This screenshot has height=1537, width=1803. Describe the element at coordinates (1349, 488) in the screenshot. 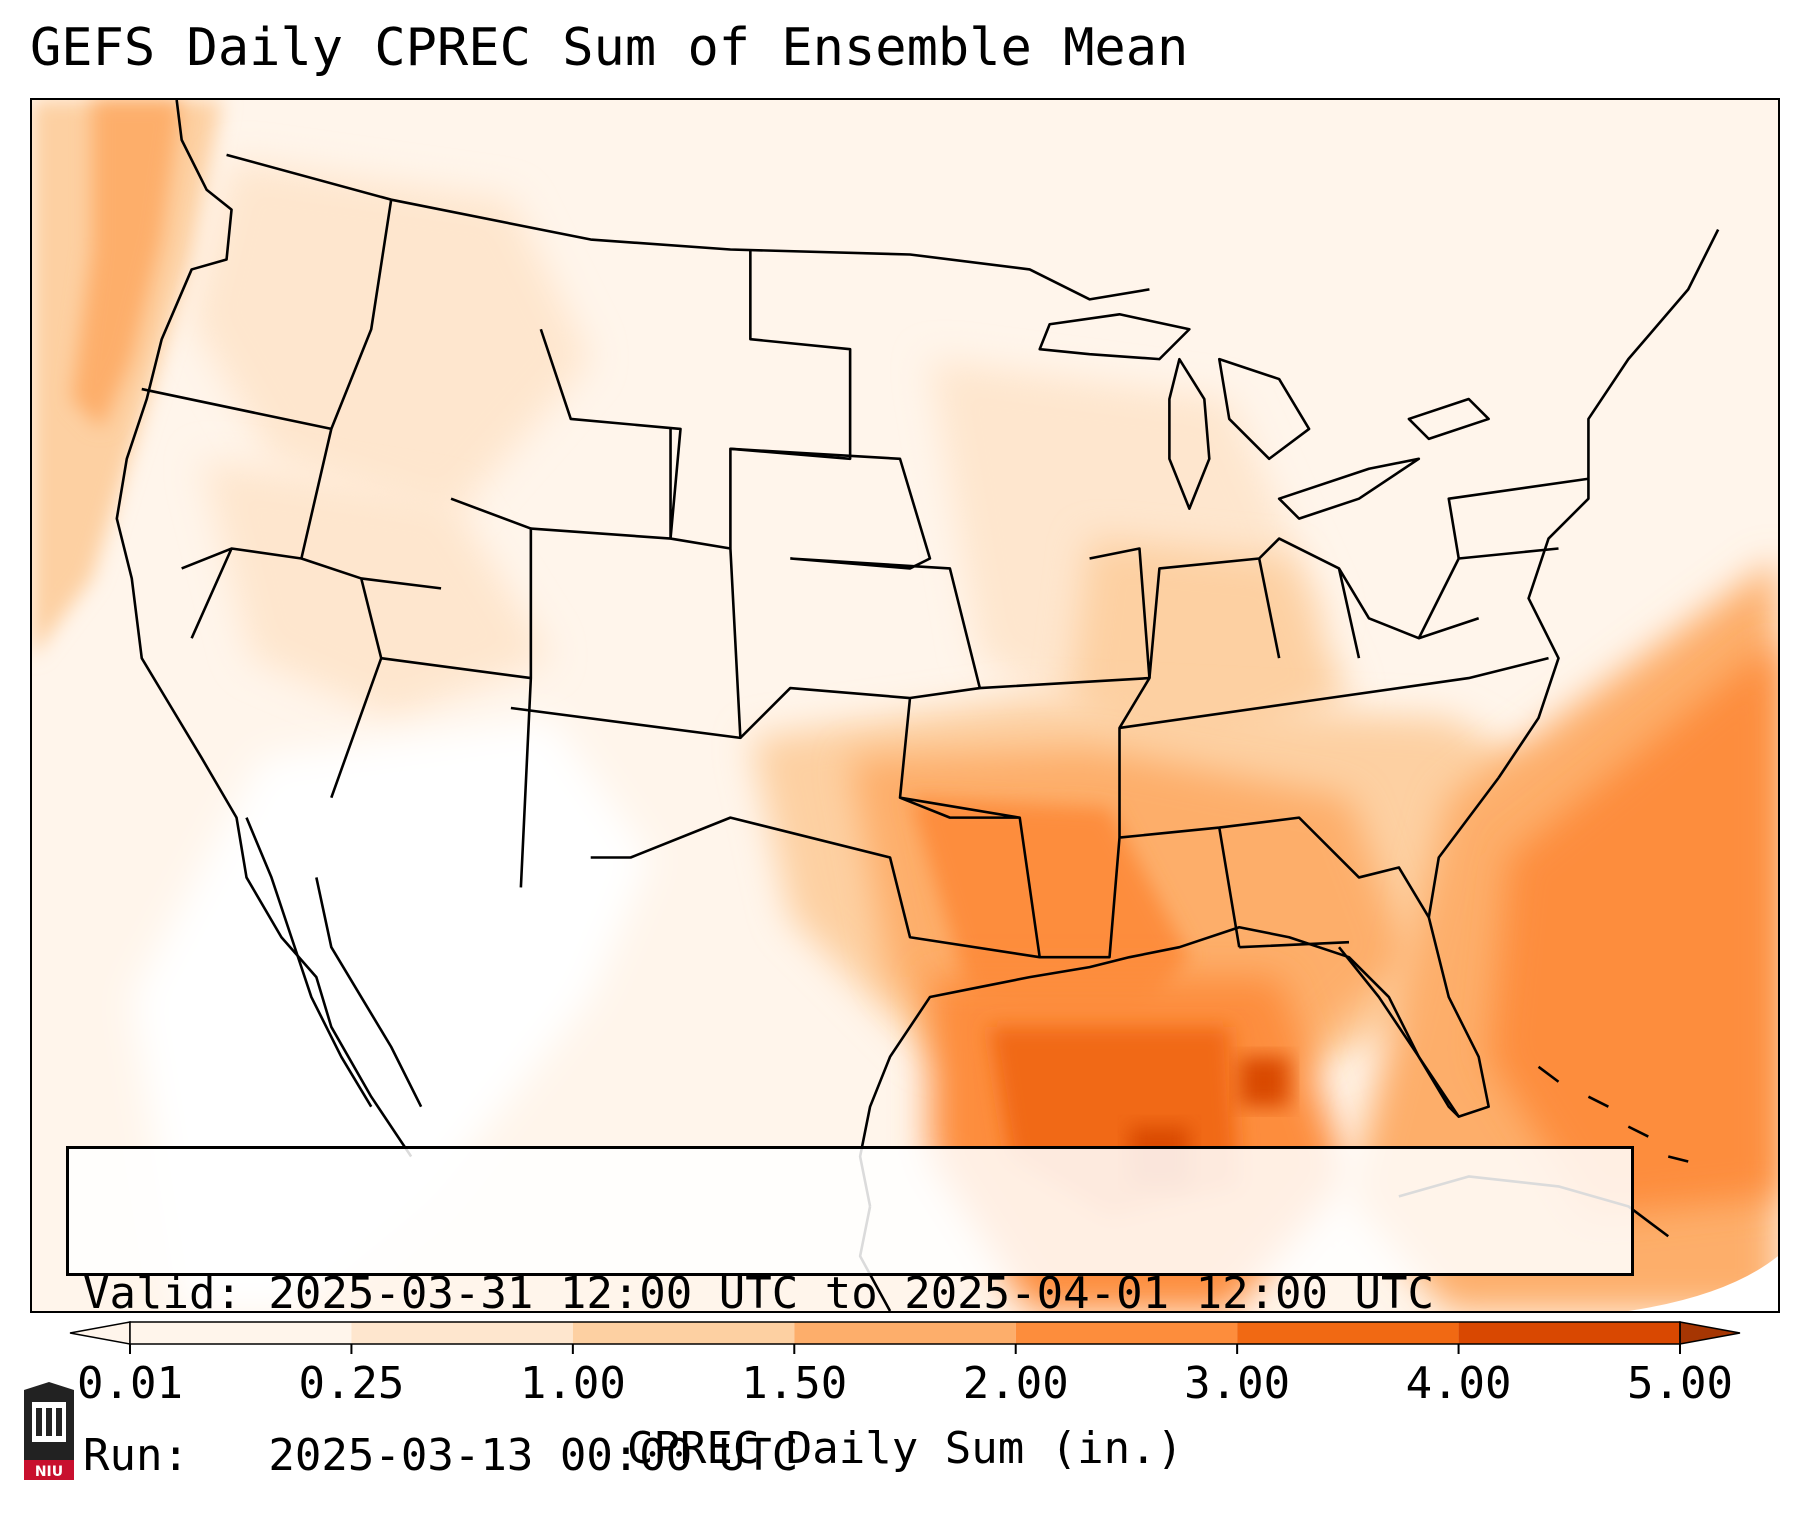

I see `lake-erie` at that location.